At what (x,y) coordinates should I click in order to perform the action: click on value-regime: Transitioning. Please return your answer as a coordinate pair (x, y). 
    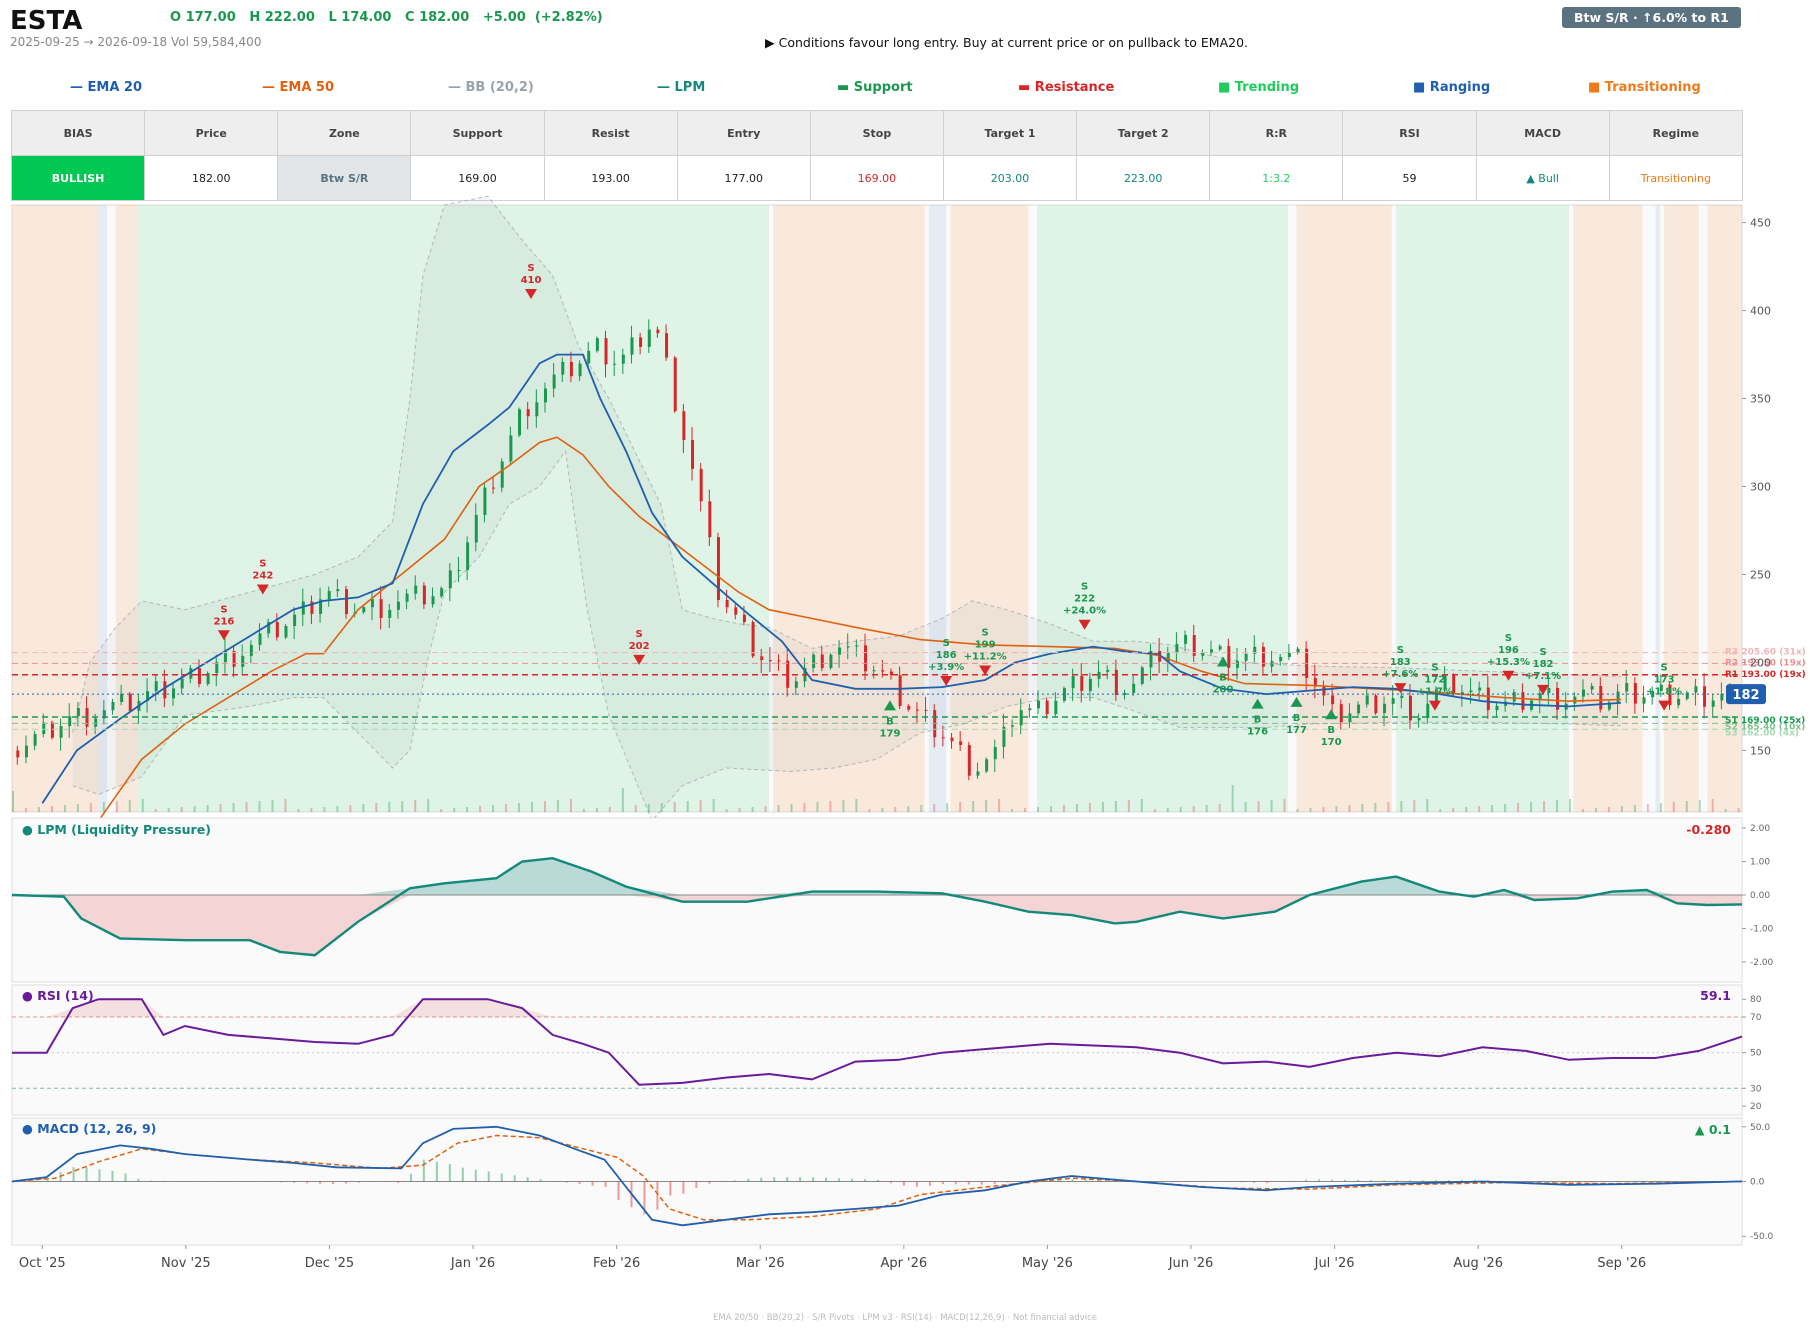
    Looking at the image, I should click on (1676, 178).